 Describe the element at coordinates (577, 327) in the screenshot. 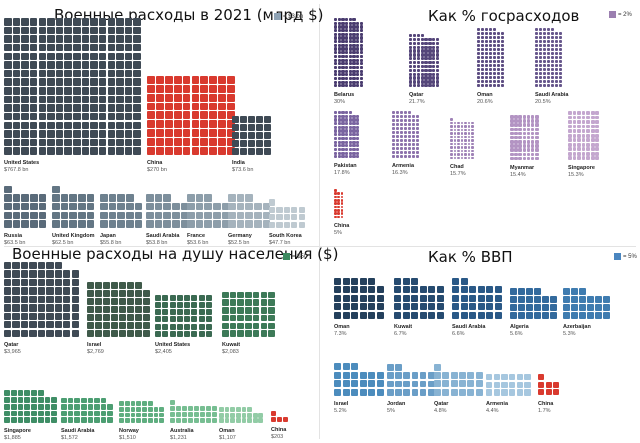

I see `category-label: Azerbaijan` at that location.